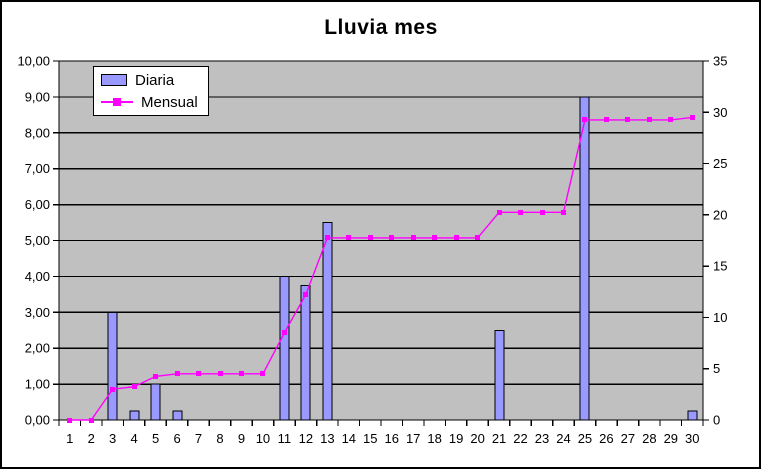 This screenshot has width=761, height=469. I want to click on y-left-tick-label: 10,00, so click(33, 61).